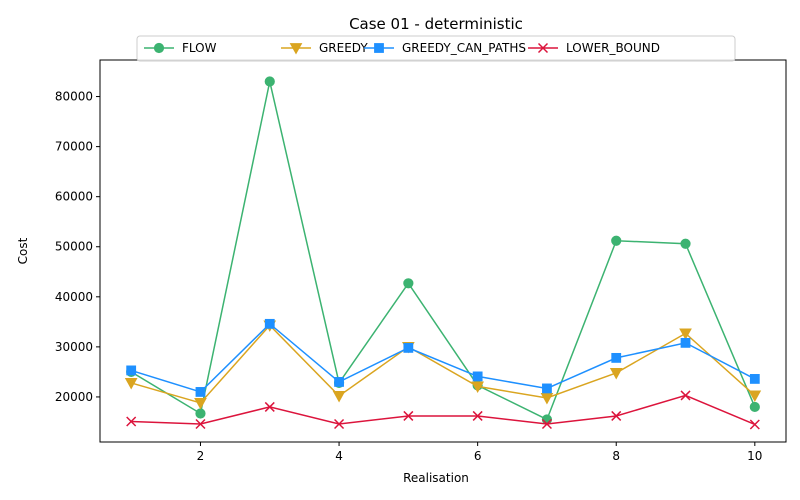  What do you see at coordinates (201, 456) in the screenshot?
I see `x-tick-label: 2` at bounding box center [201, 456].